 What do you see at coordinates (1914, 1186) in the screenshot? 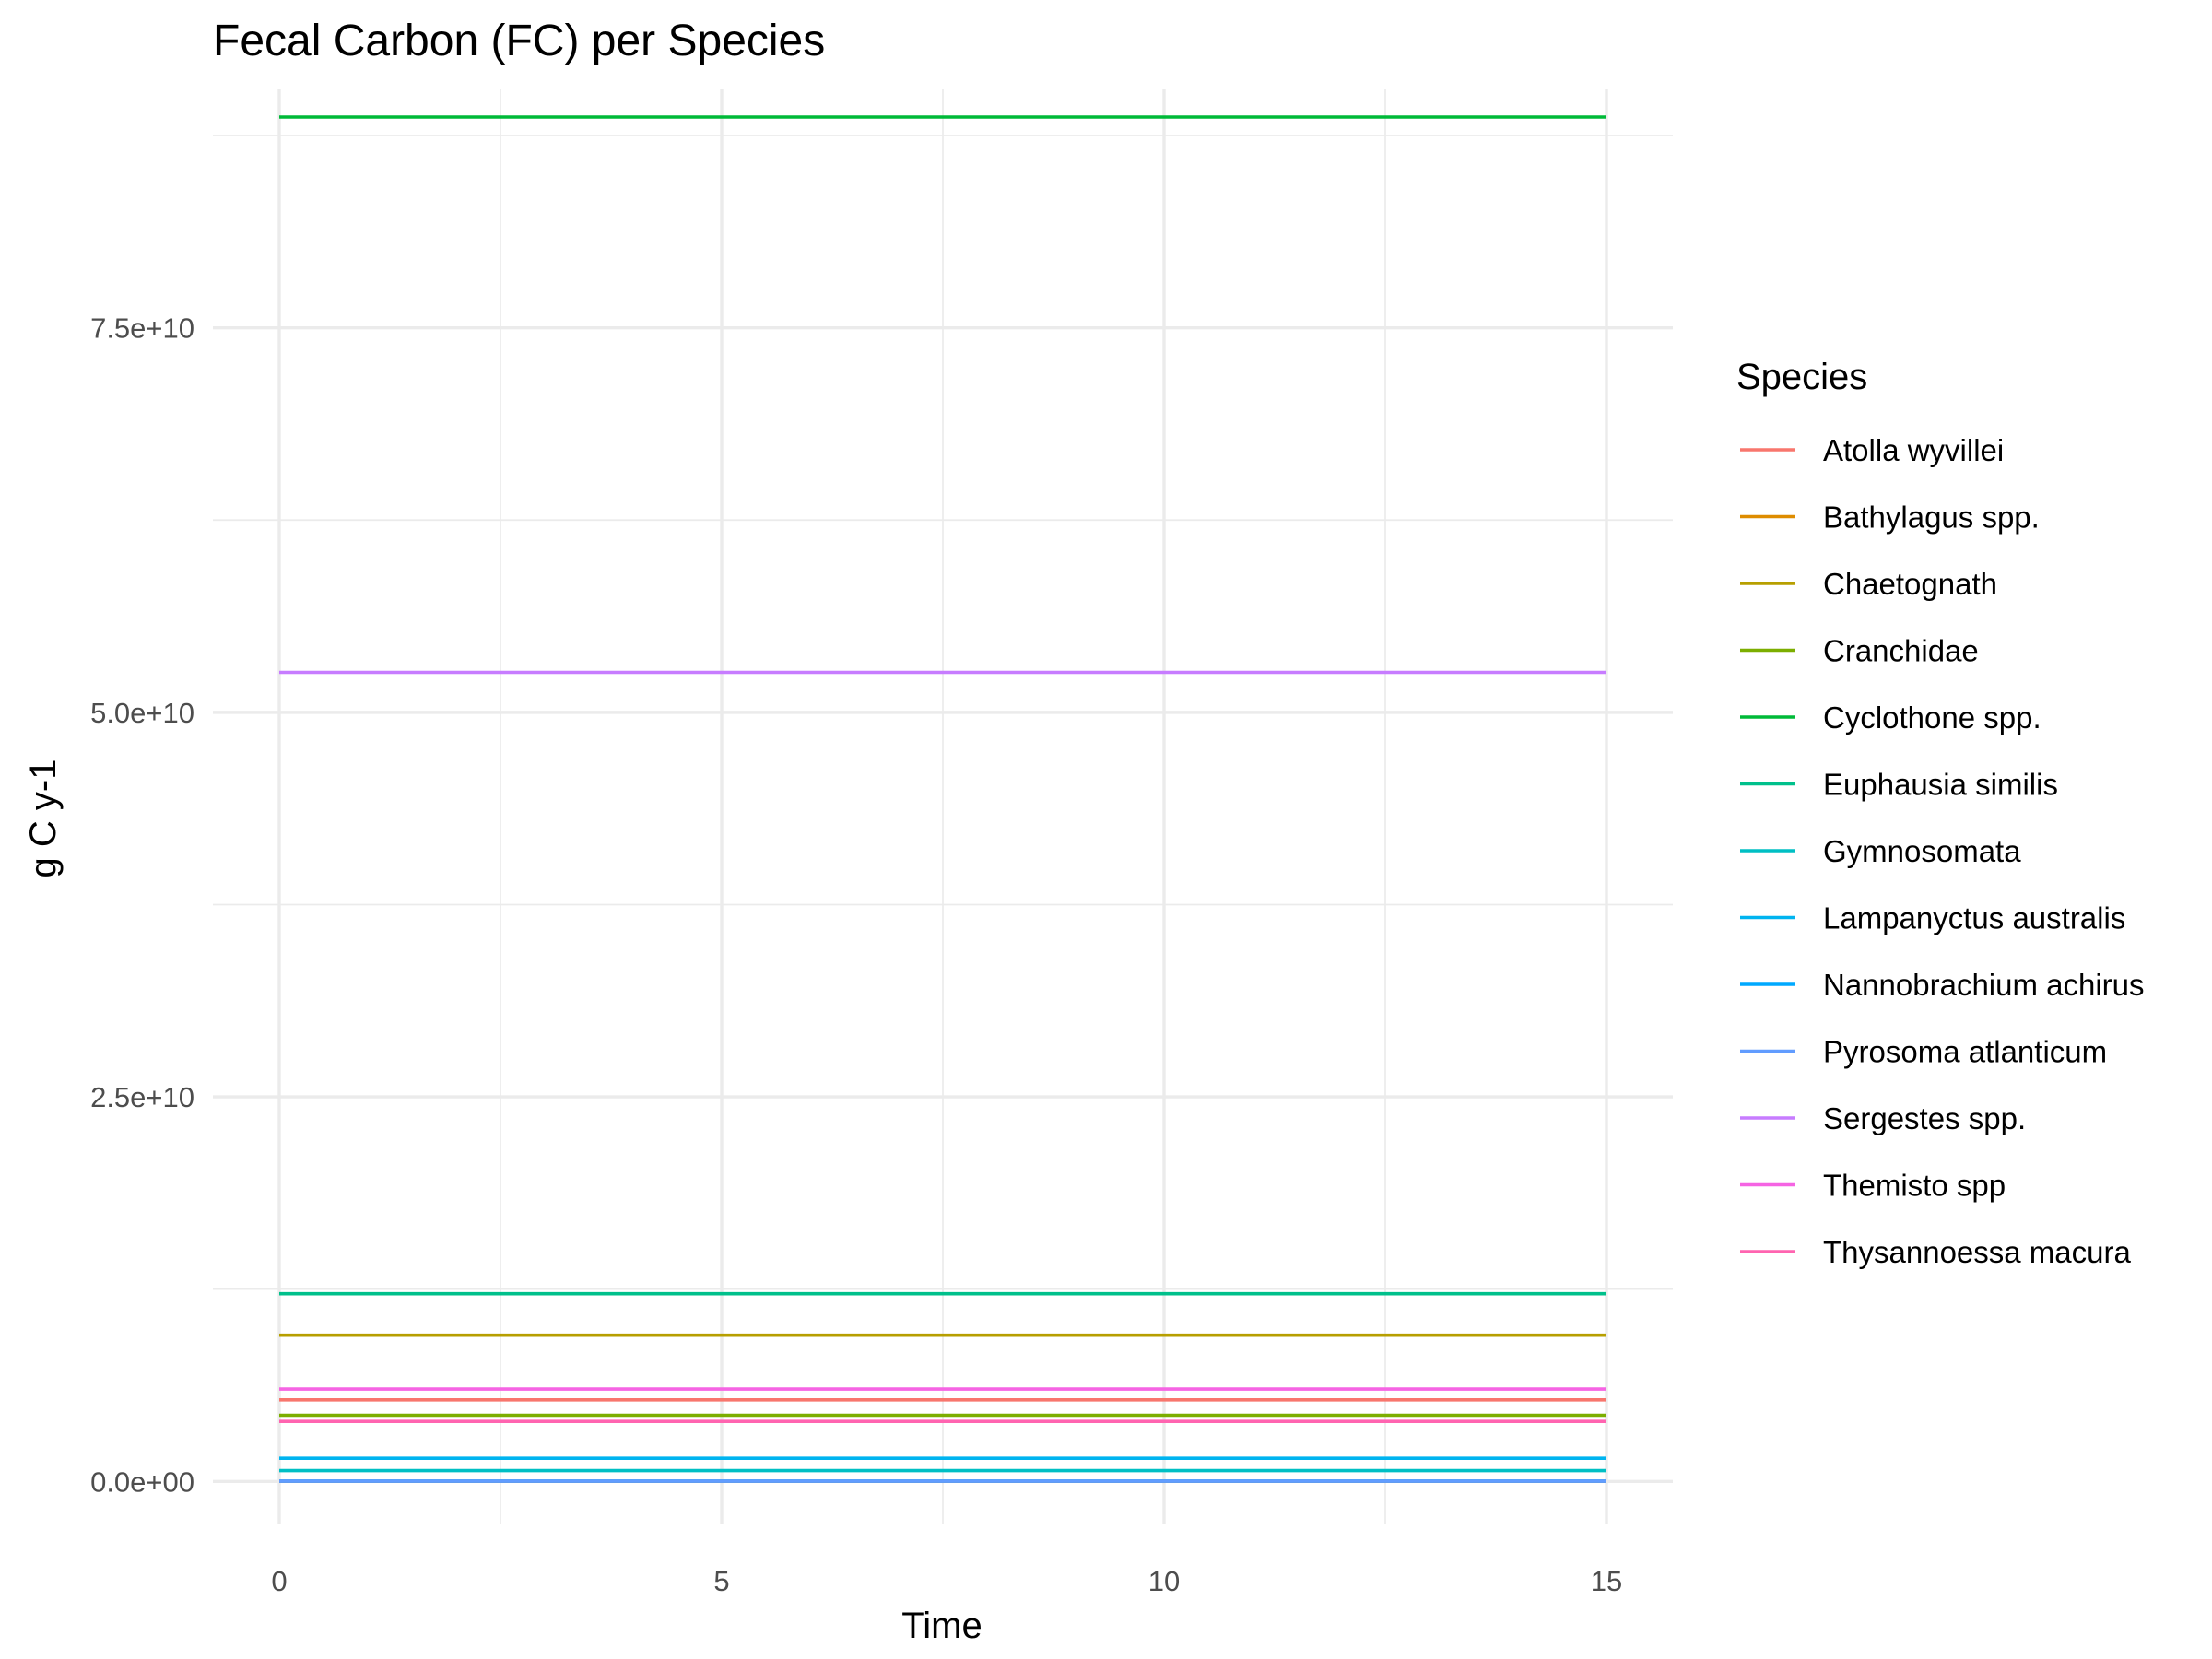
I see `legend-label: Themisto spp` at bounding box center [1914, 1186].